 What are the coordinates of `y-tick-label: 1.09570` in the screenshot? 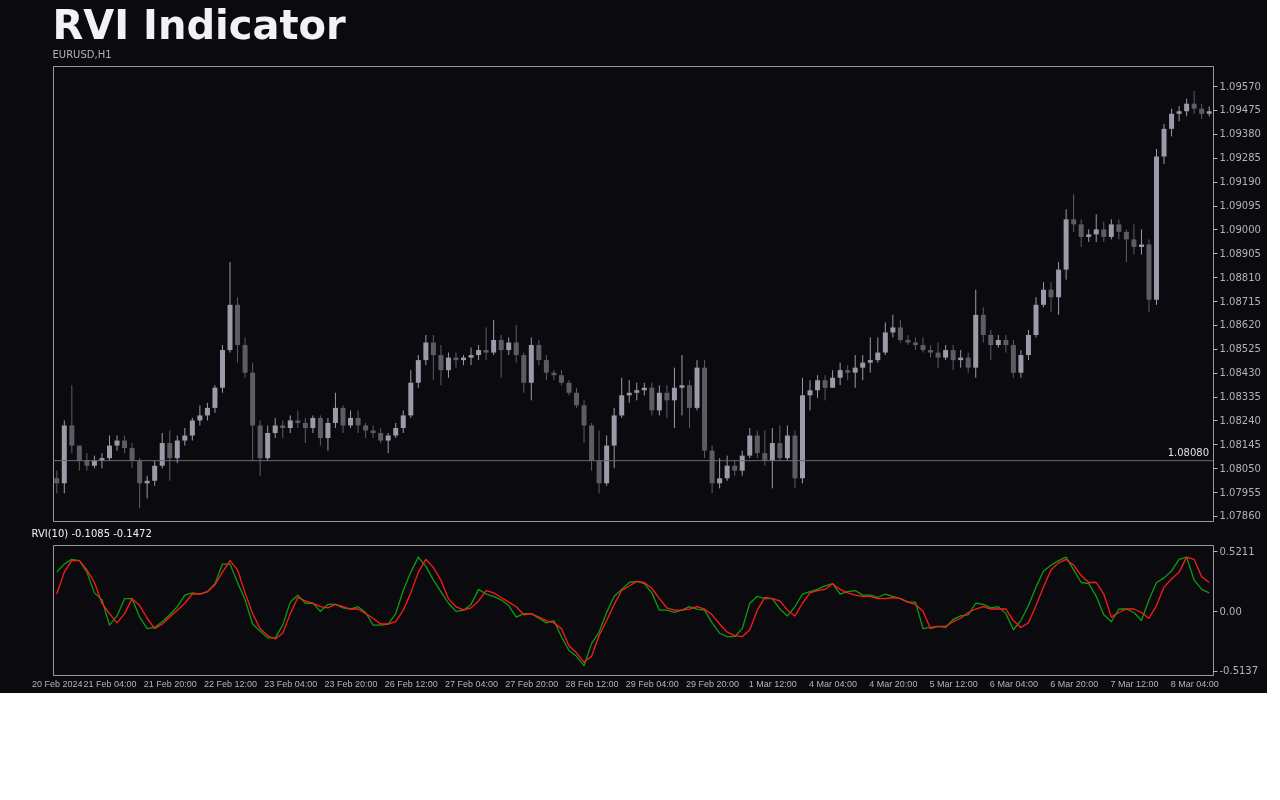 It's located at (1240, 86).